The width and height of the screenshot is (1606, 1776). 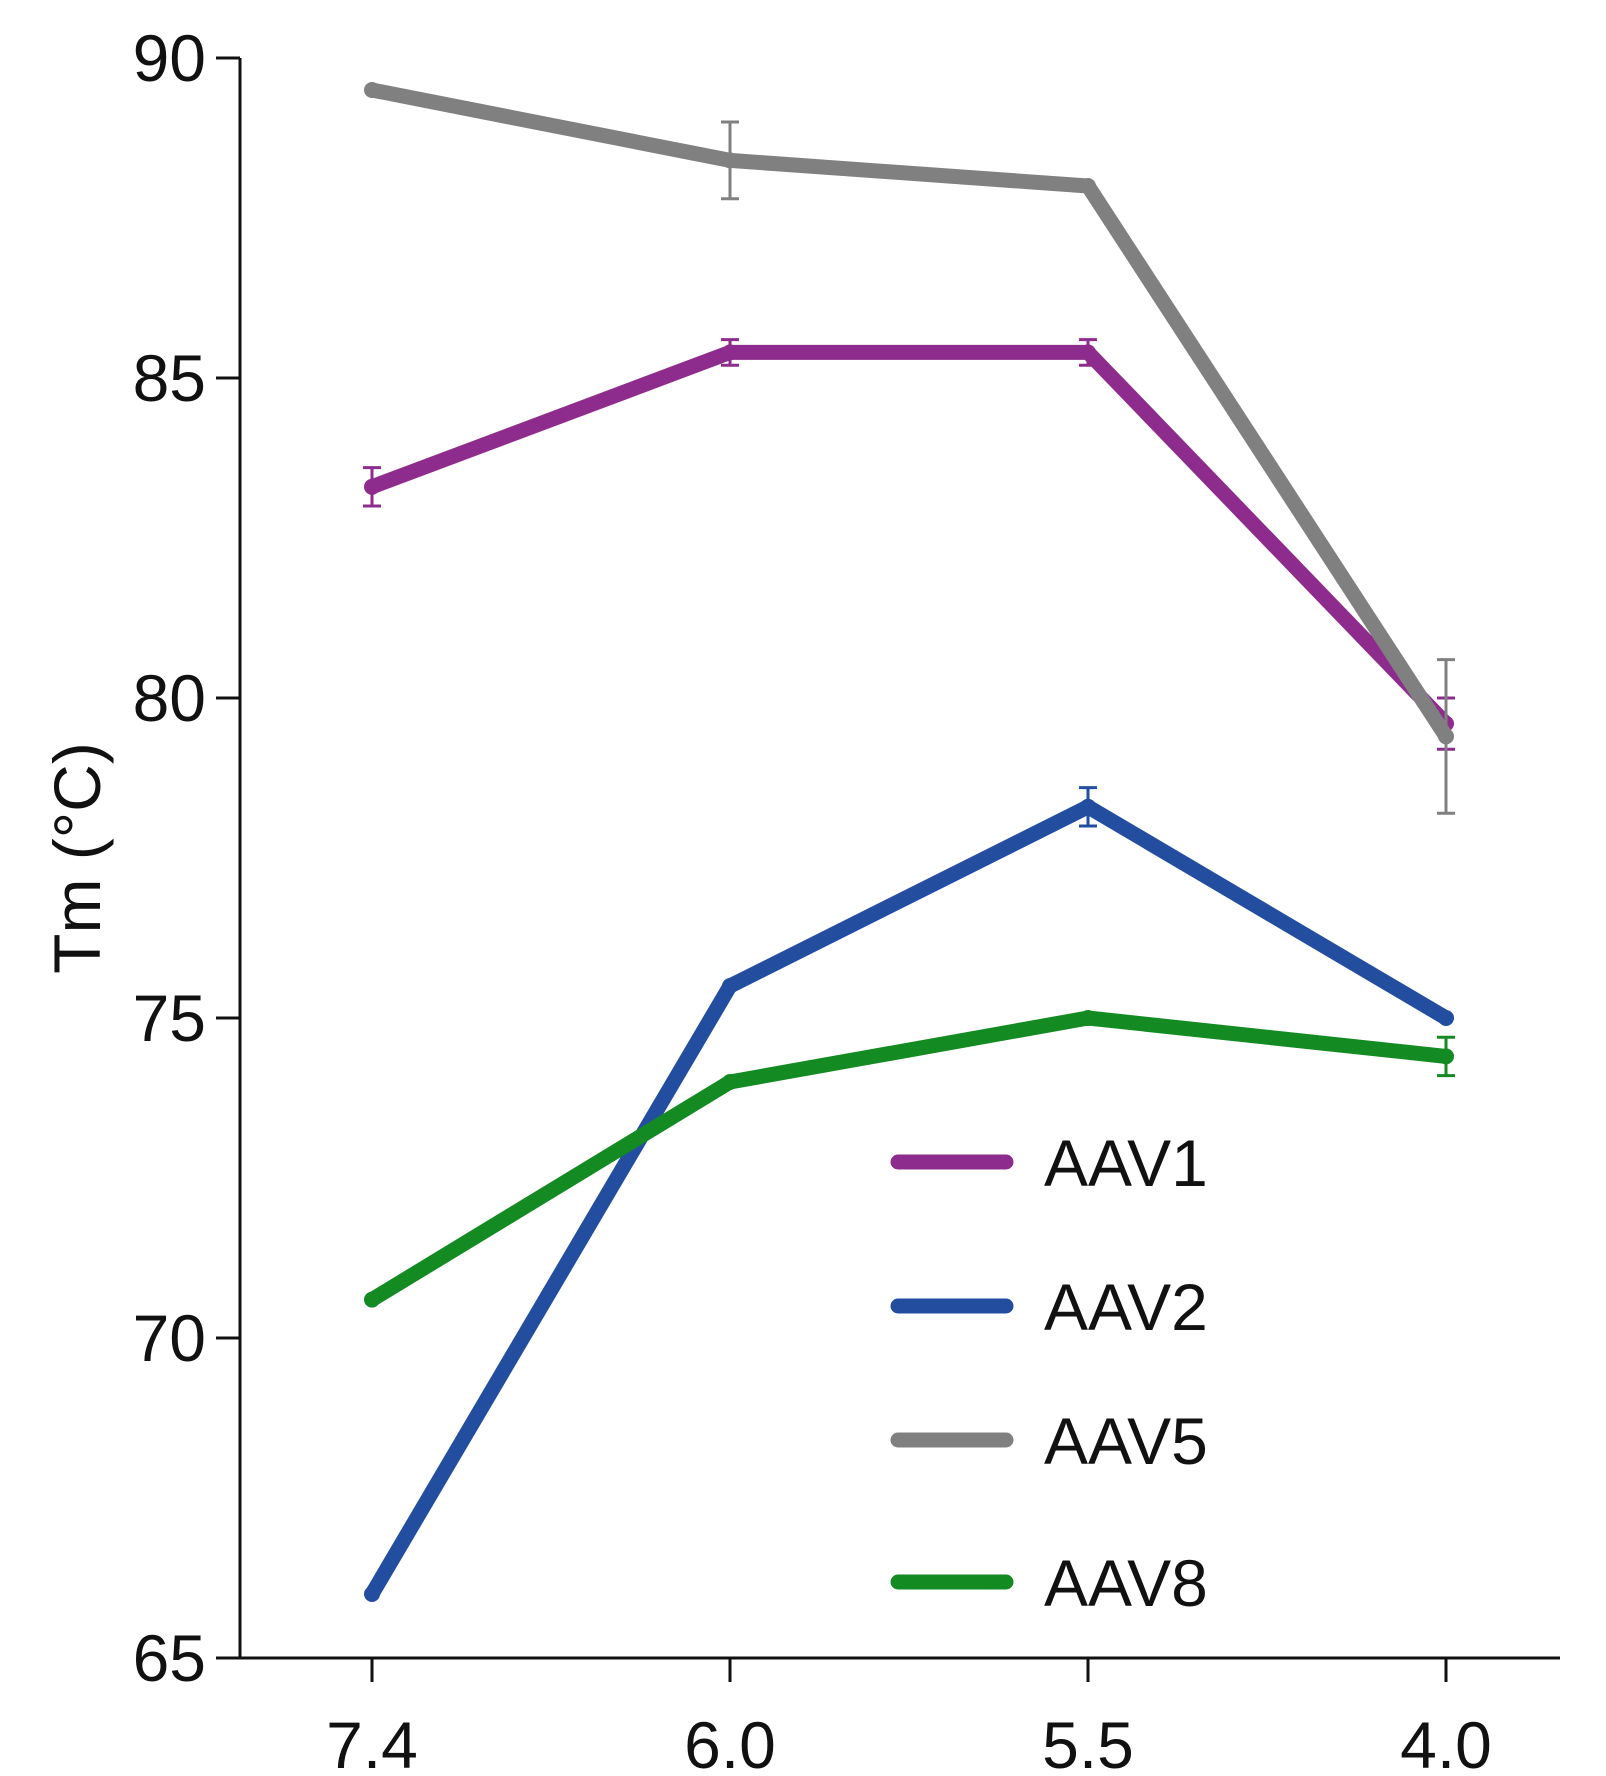 What do you see at coordinates (1049, 1373) in the screenshot?
I see `legend: AAV1 AAV2 AAV5 AAV8` at bounding box center [1049, 1373].